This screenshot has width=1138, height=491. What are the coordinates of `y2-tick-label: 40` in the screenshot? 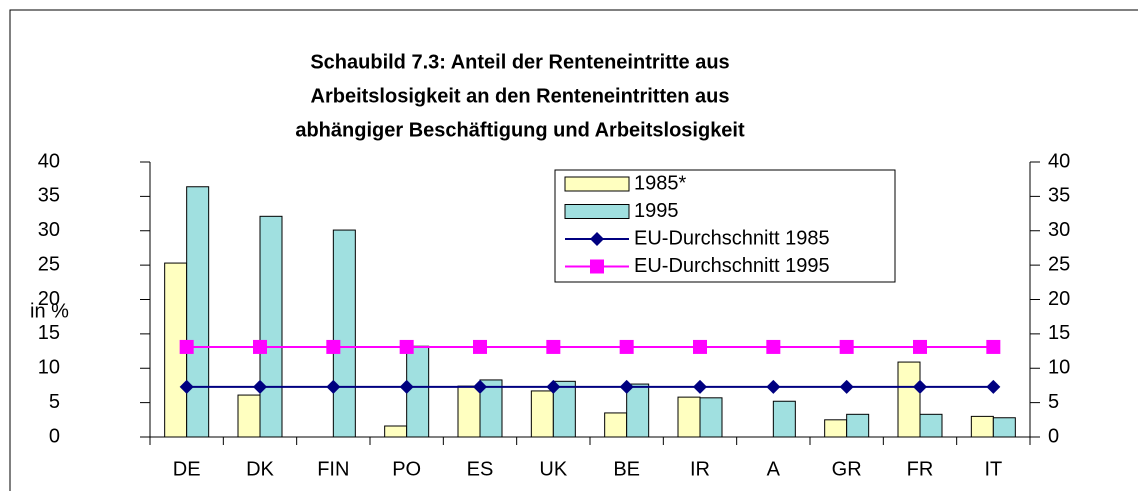 It's located at (1059, 161).